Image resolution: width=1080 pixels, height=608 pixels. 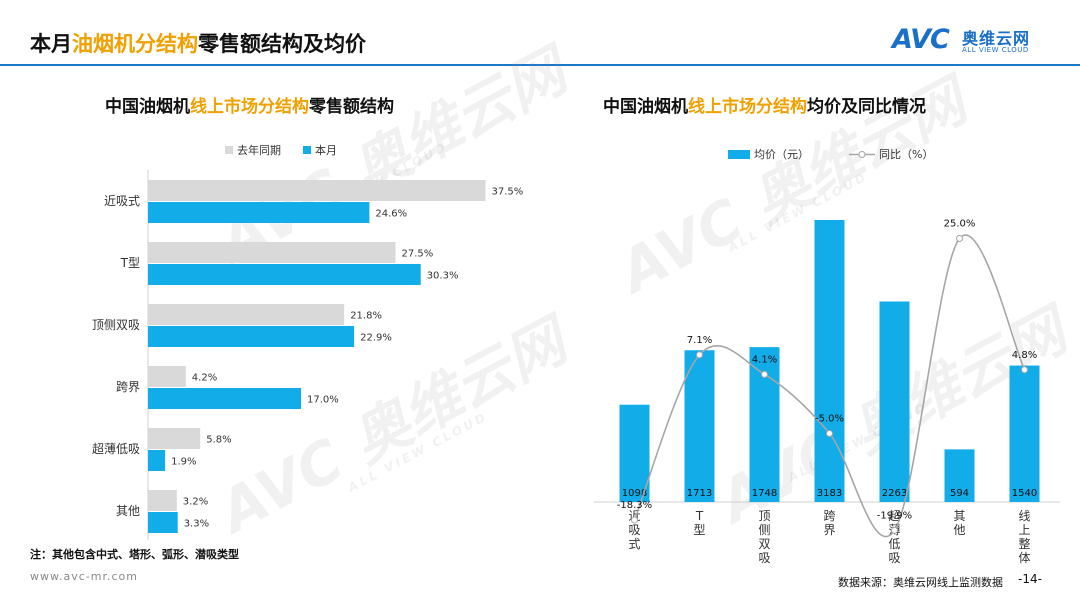 I want to click on legend-swatch-yoy, so click(x=862, y=154).